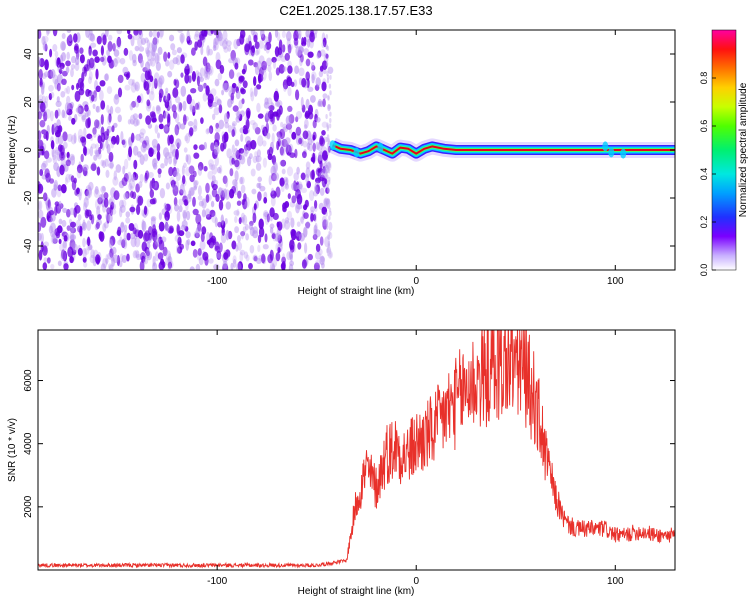 Image resolution: width=750 pixels, height=600 pixels. What do you see at coordinates (217, 581) in the screenshot?
I see `x-tick-label: -100` at bounding box center [217, 581].